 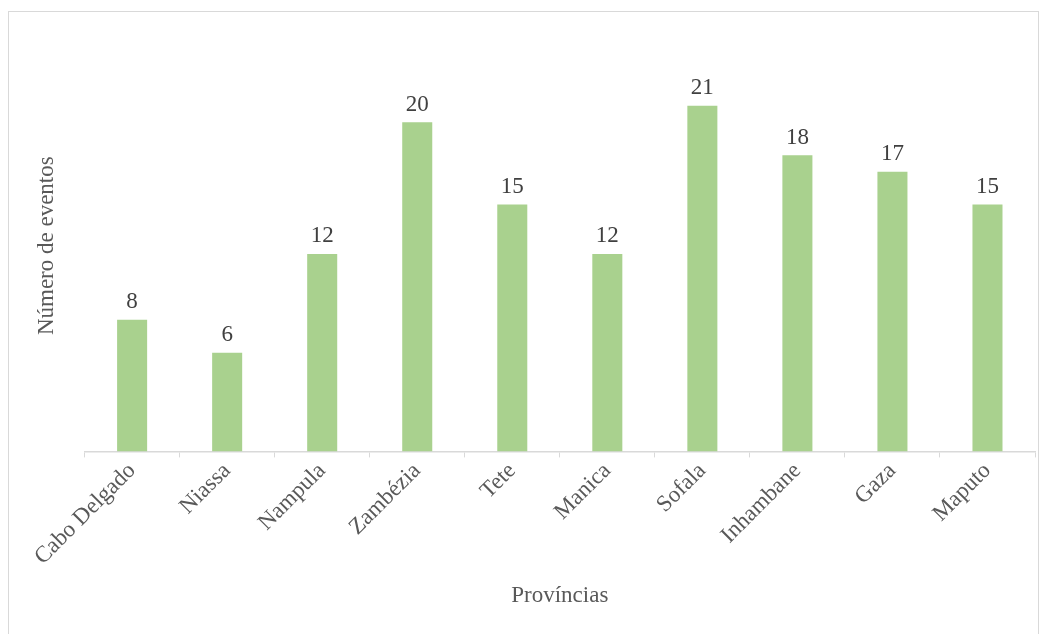 I want to click on data-label: 18, so click(x=797, y=136).